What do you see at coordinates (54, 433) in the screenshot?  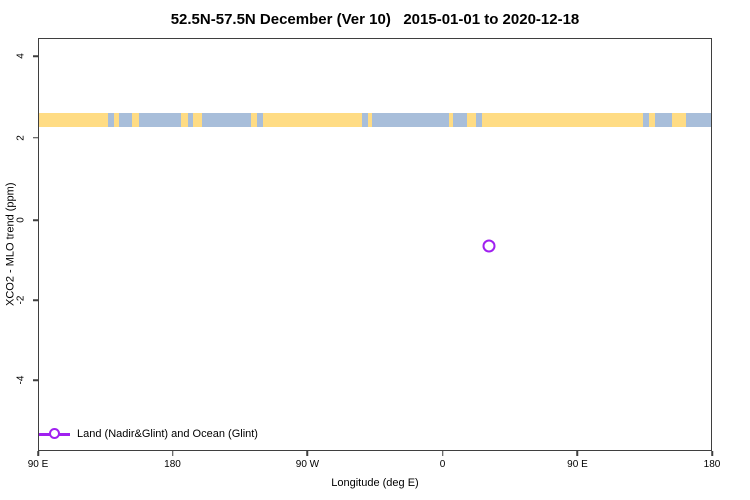 I see `legend-open-circle-icon` at bounding box center [54, 433].